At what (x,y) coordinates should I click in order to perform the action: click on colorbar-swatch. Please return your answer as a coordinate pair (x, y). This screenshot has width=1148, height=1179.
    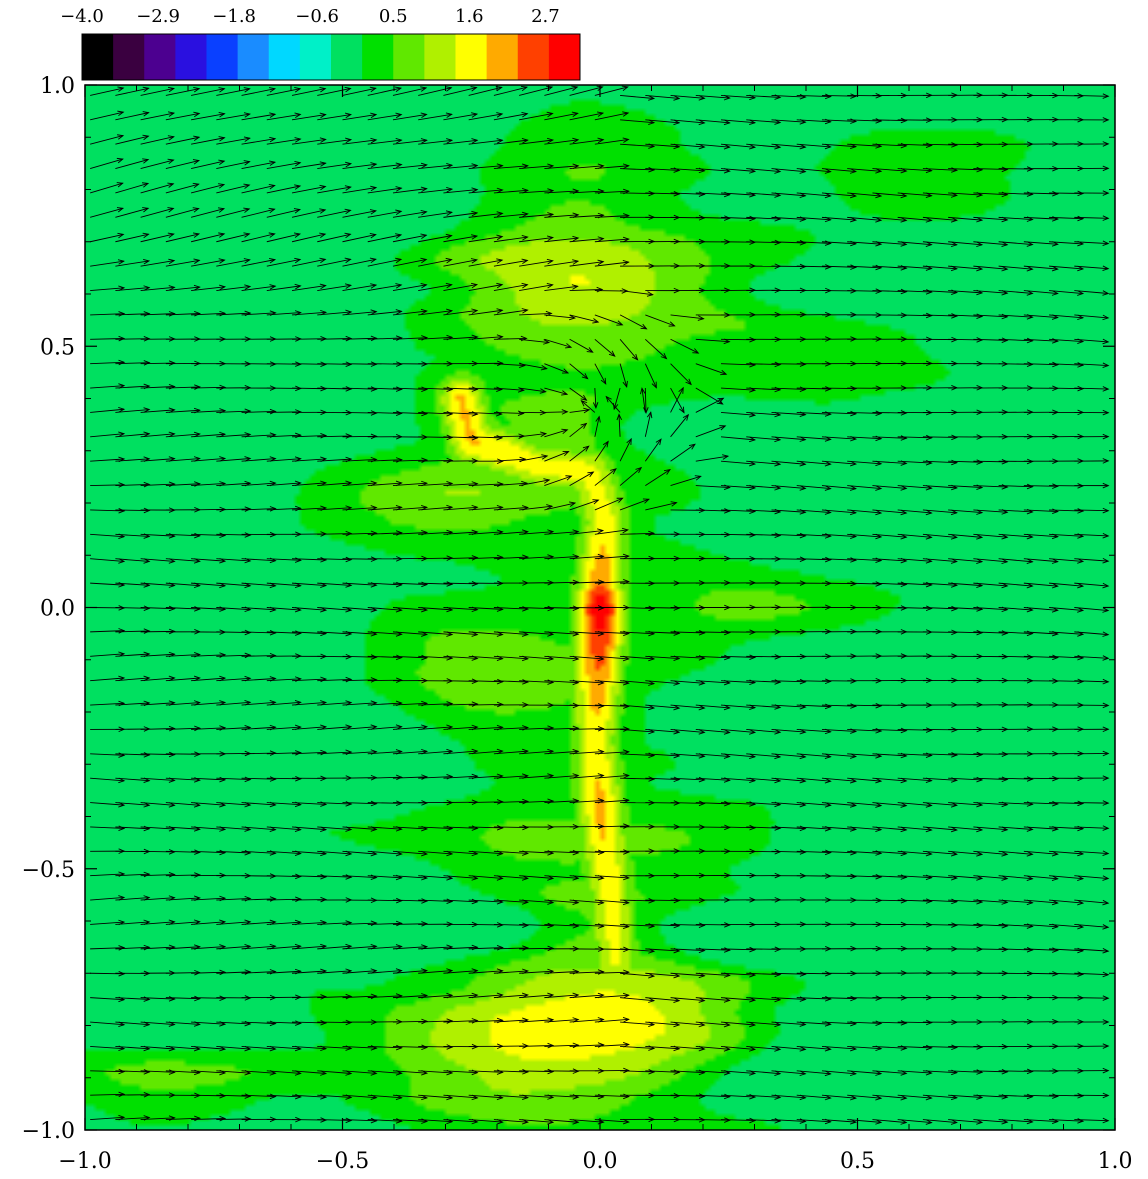
    Looking at the image, I should click on (315, 57).